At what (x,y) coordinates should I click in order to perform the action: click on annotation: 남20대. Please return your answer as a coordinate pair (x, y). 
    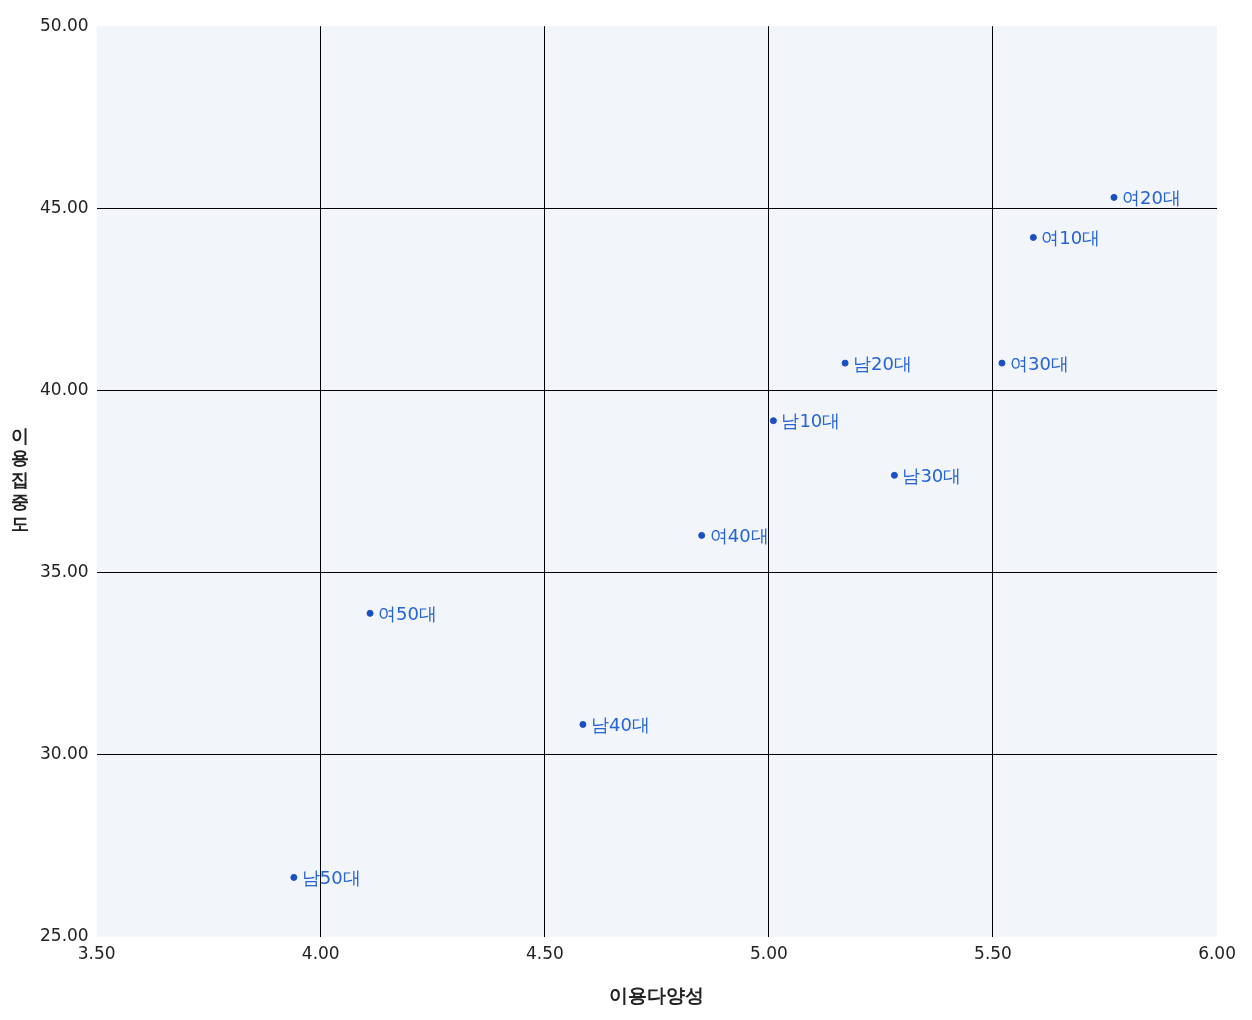
    Looking at the image, I should click on (883, 363).